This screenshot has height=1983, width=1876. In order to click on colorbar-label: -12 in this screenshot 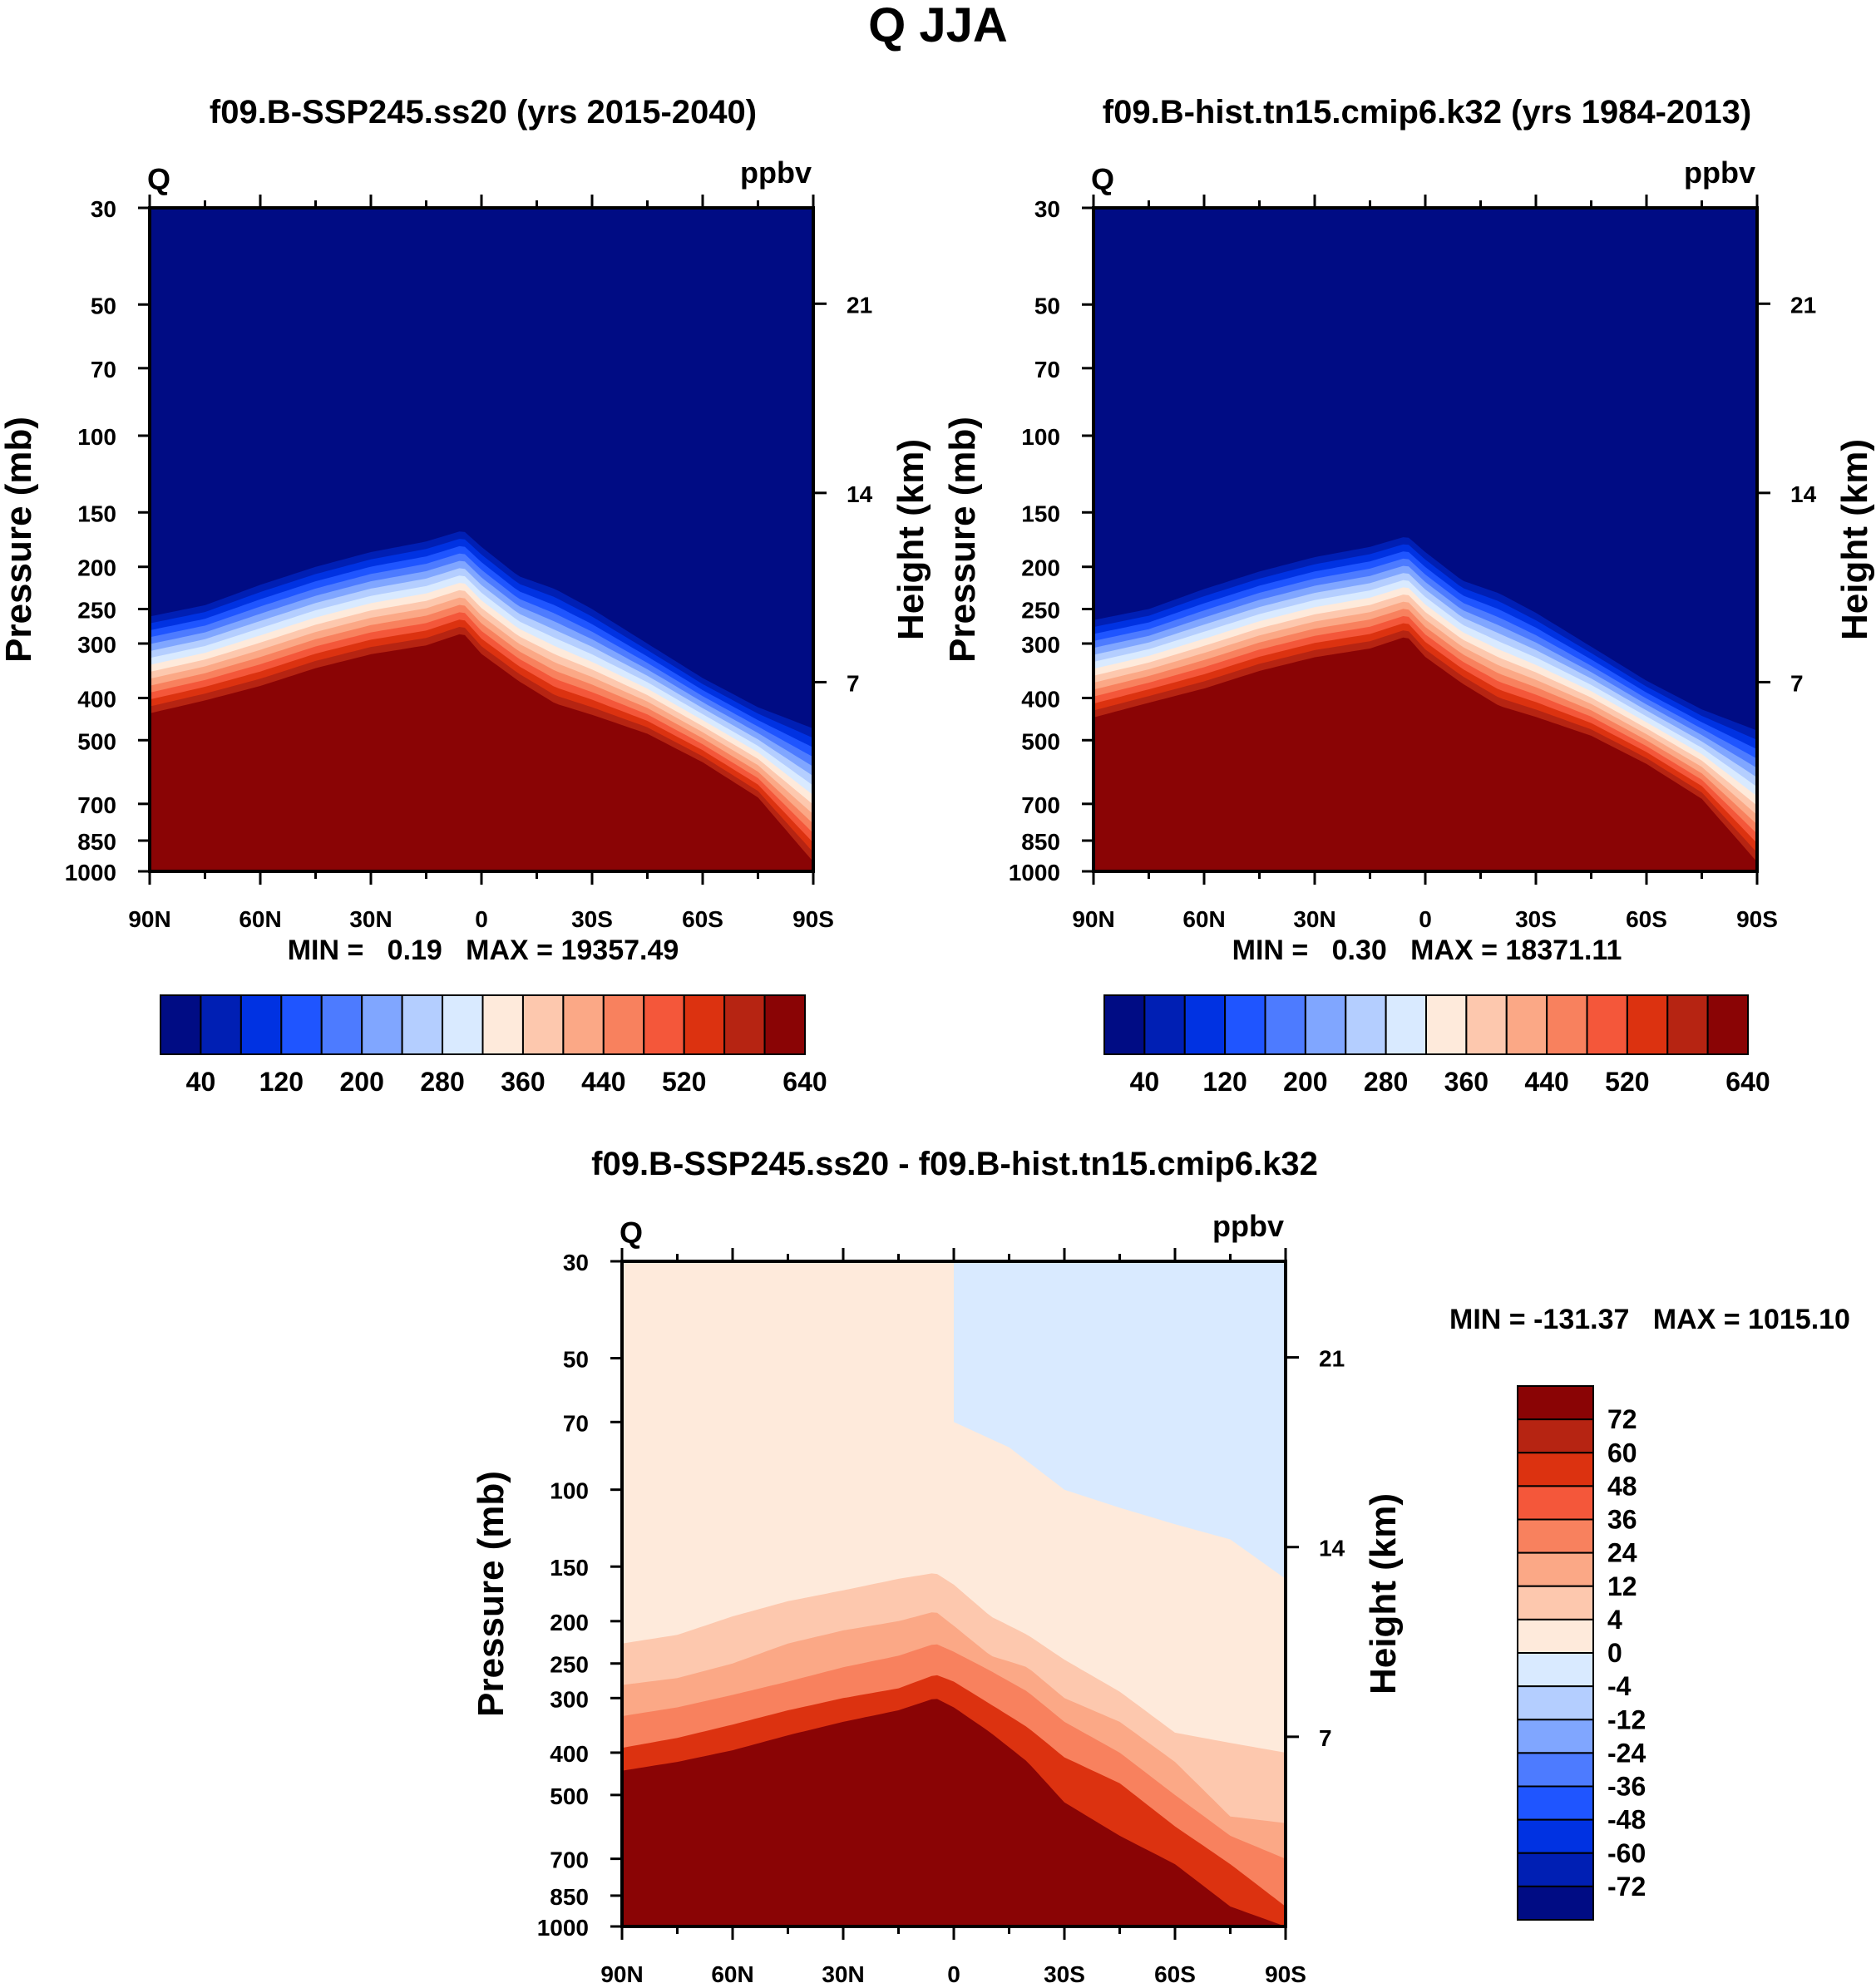, I will do `click(1626, 1719)`.